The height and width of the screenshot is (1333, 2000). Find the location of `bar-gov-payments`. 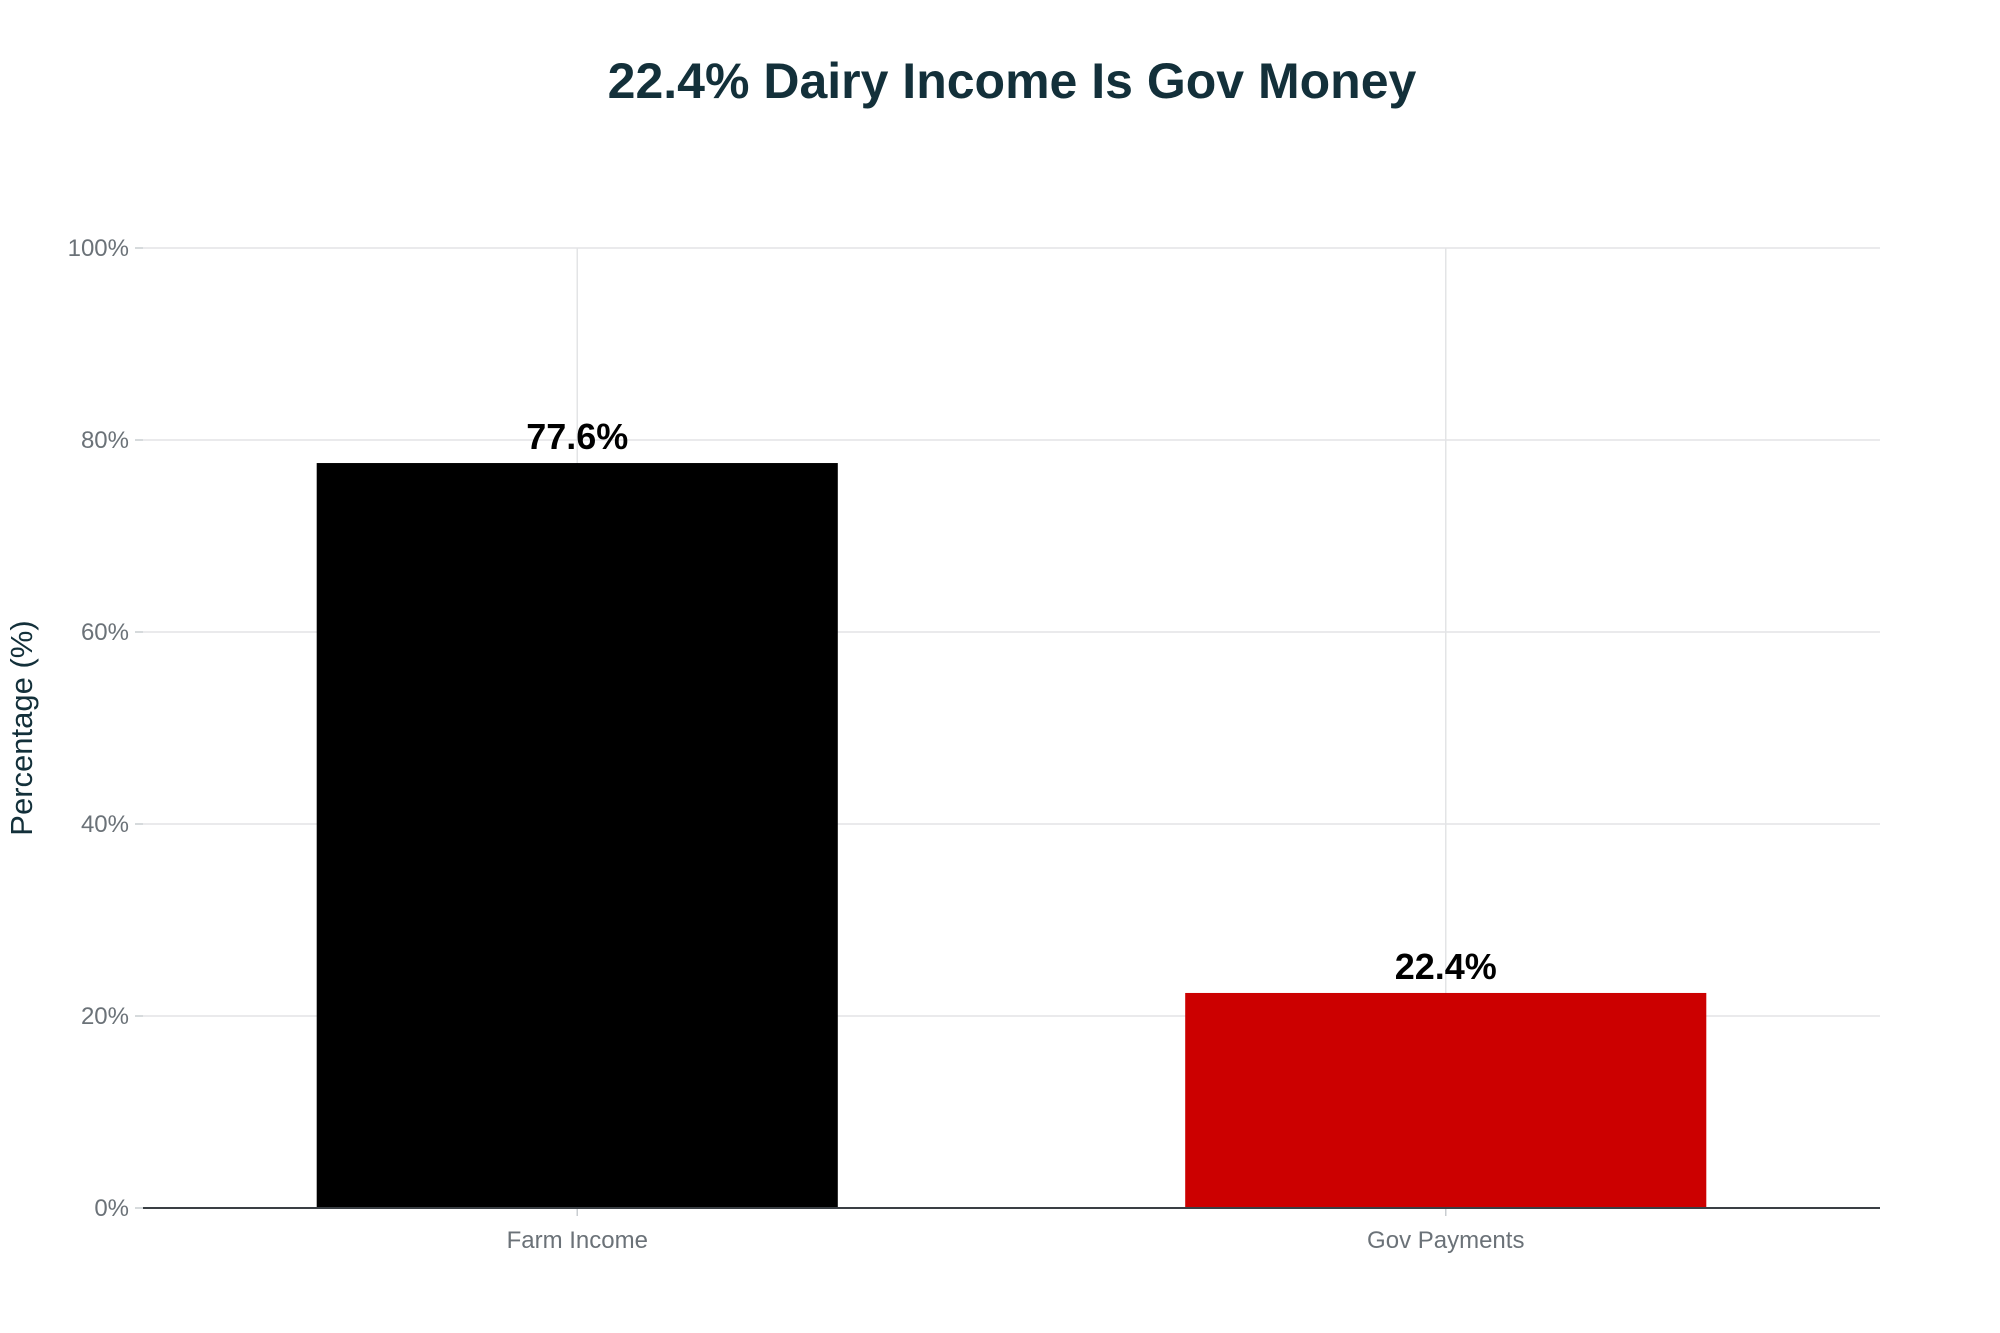

bar-gov-payments is located at coordinates (1446, 1100).